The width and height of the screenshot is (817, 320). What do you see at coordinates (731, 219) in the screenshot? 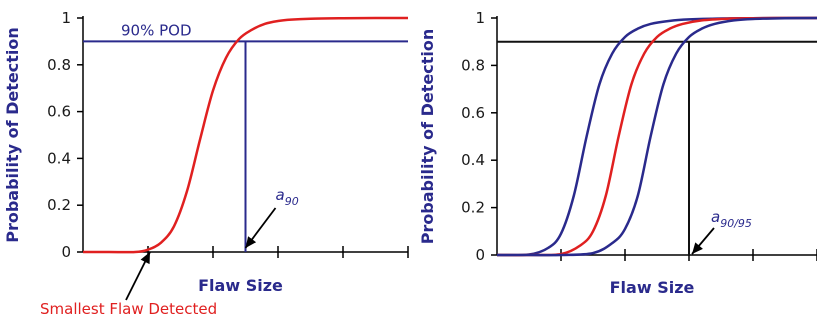
I see `critical-size-label: a90/95` at bounding box center [731, 219].